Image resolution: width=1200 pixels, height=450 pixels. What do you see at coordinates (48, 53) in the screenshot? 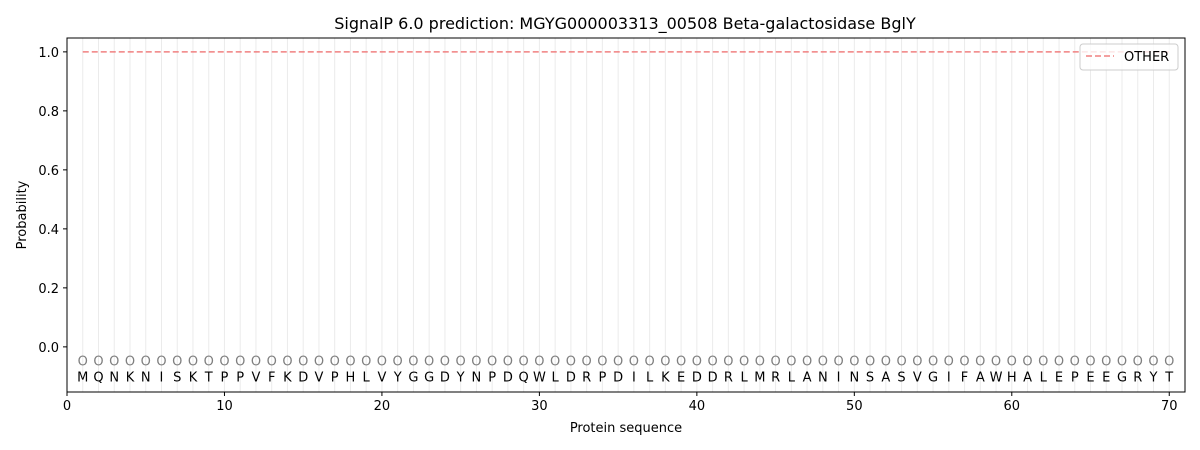
I see `y-tick-label: 1.0` at bounding box center [48, 53].